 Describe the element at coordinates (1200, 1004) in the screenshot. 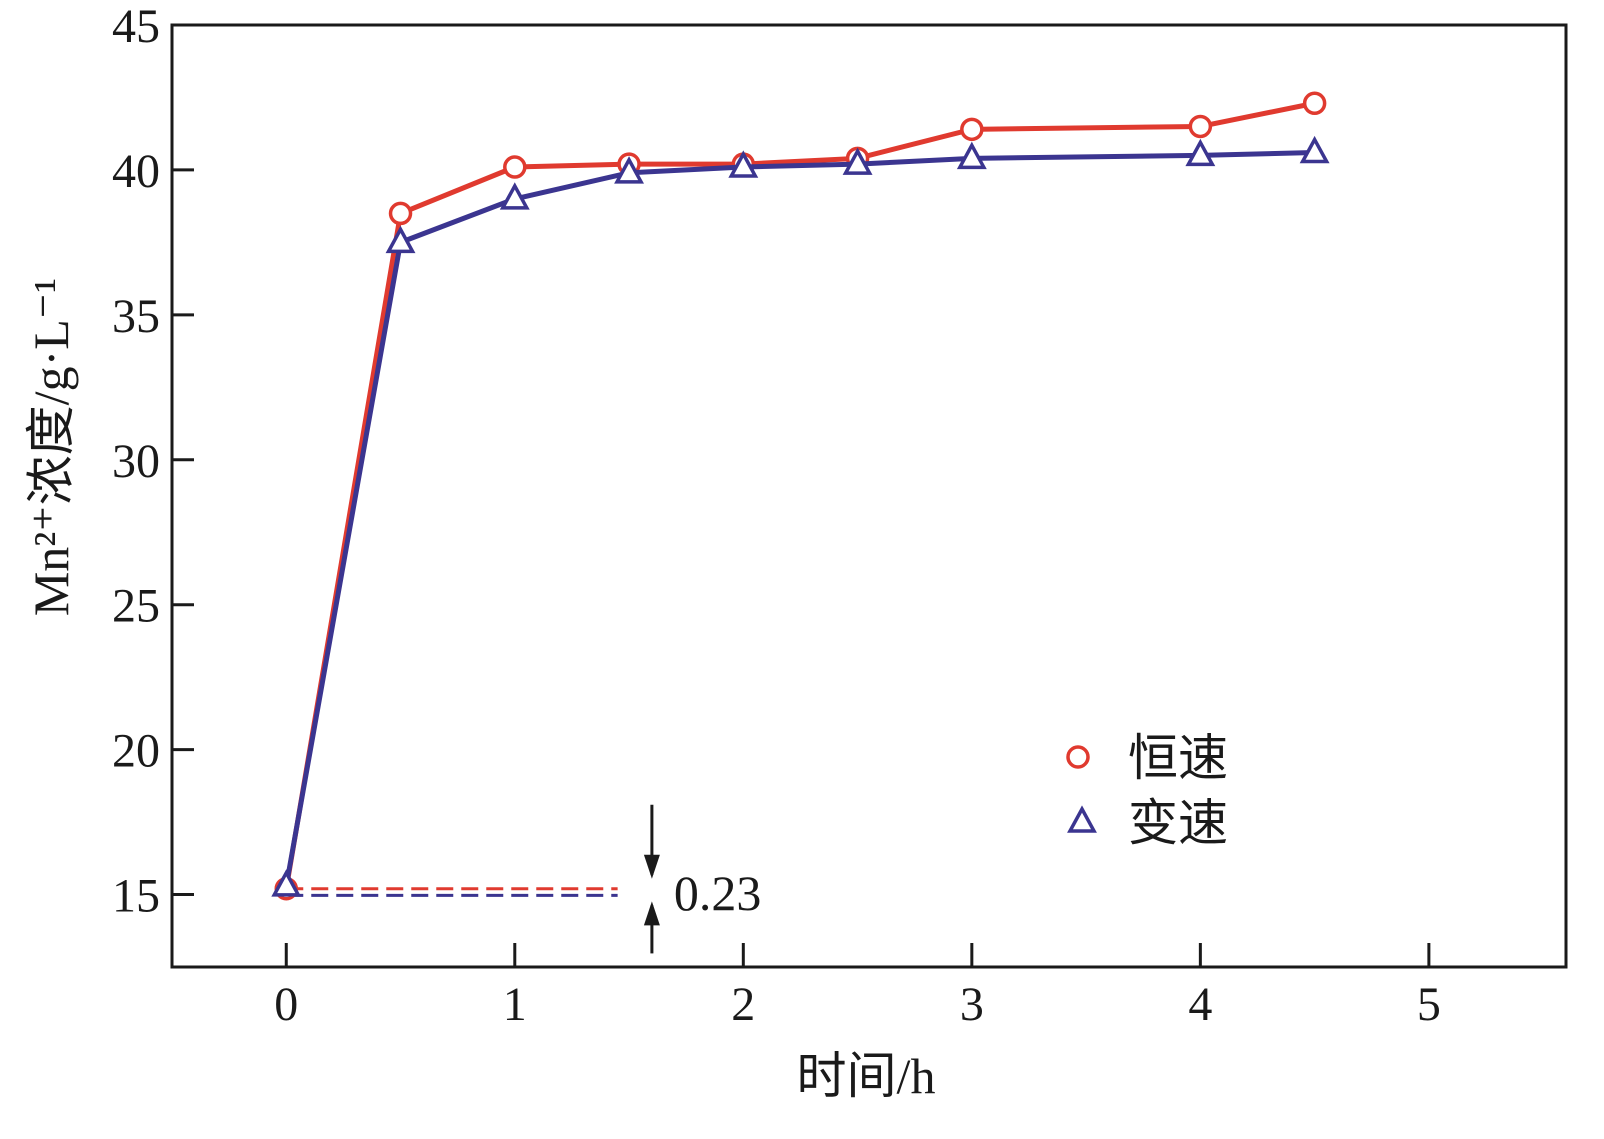

I see `x-tick-label: 4` at that location.